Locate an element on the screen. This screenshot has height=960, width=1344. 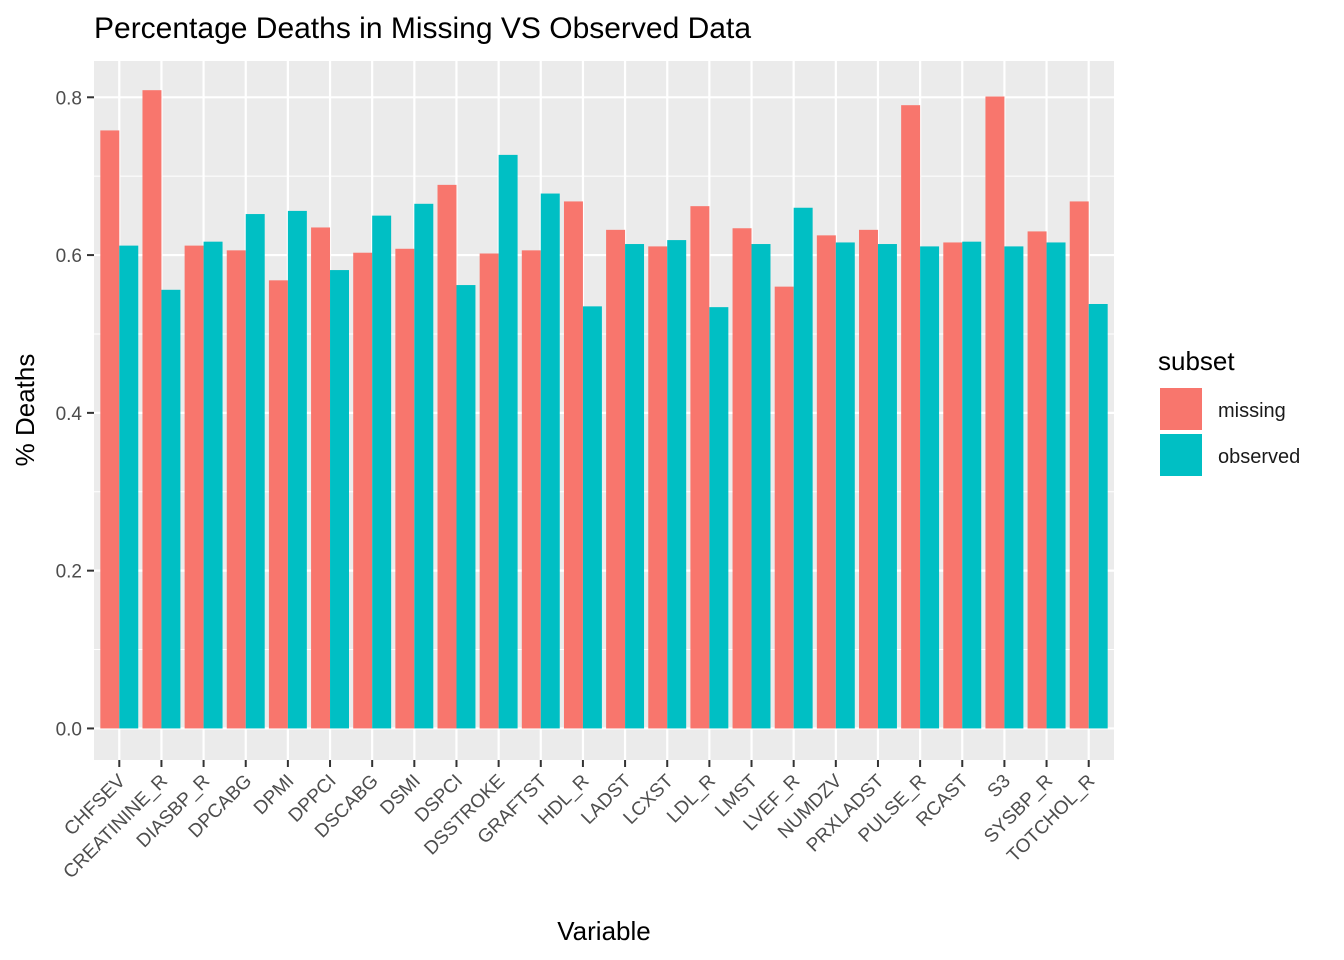
x-tick-label: LDL_R is located at coordinates (691, 799).